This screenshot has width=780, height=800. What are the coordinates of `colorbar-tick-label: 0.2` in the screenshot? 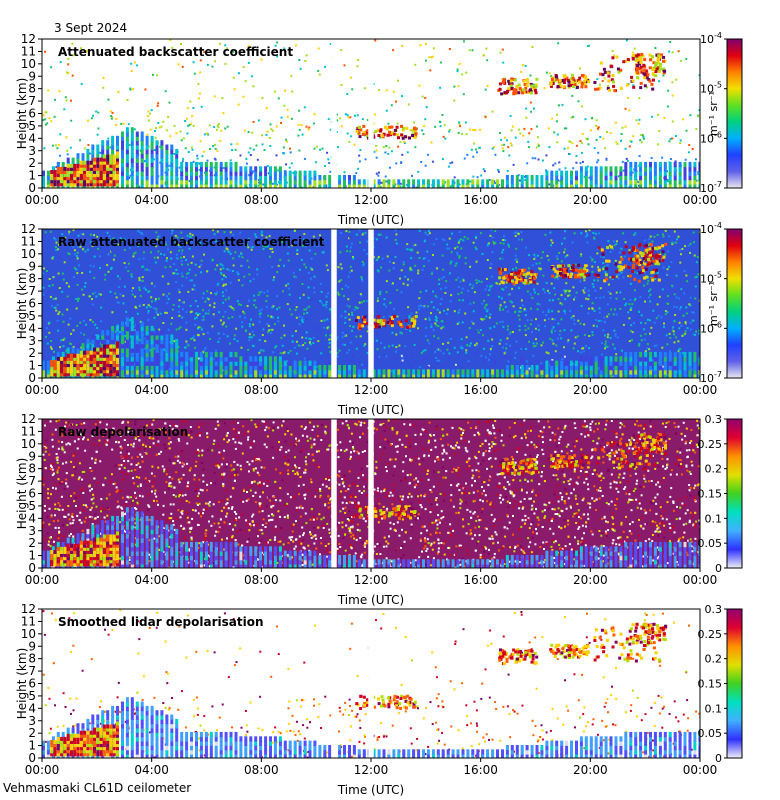 It's located at (714, 659).